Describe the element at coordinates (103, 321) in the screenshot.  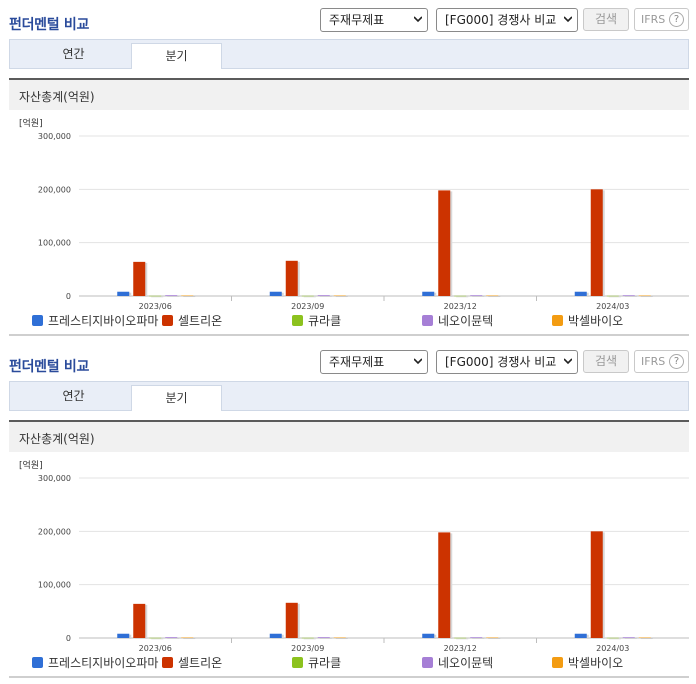
I see `legend-label: 프레스티지바이오파마` at that location.